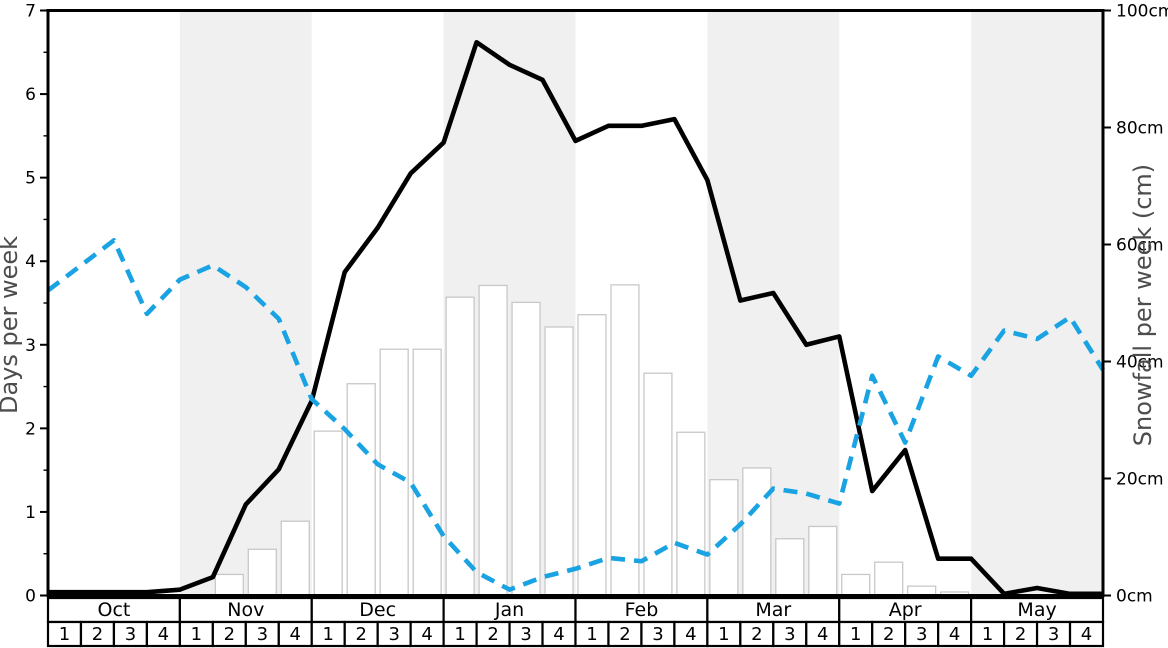 The height and width of the screenshot is (648, 1168). What do you see at coordinates (245, 610) in the screenshot?
I see `month-label-nov: Nov` at bounding box center [245, 610].